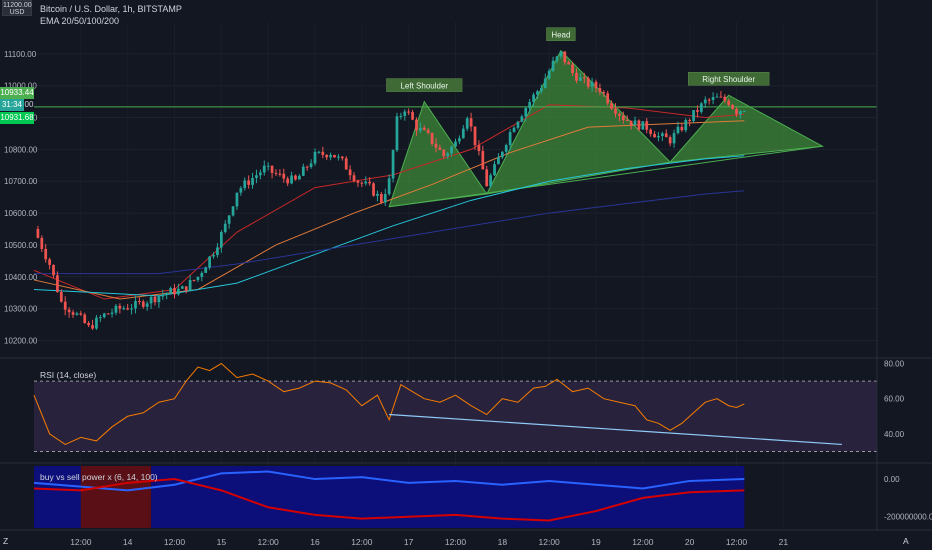 The height and width of the screenshot is (550, 932). I want to click on power-label: buy vs sell power x (6, 14, 100), so click(99, 477).